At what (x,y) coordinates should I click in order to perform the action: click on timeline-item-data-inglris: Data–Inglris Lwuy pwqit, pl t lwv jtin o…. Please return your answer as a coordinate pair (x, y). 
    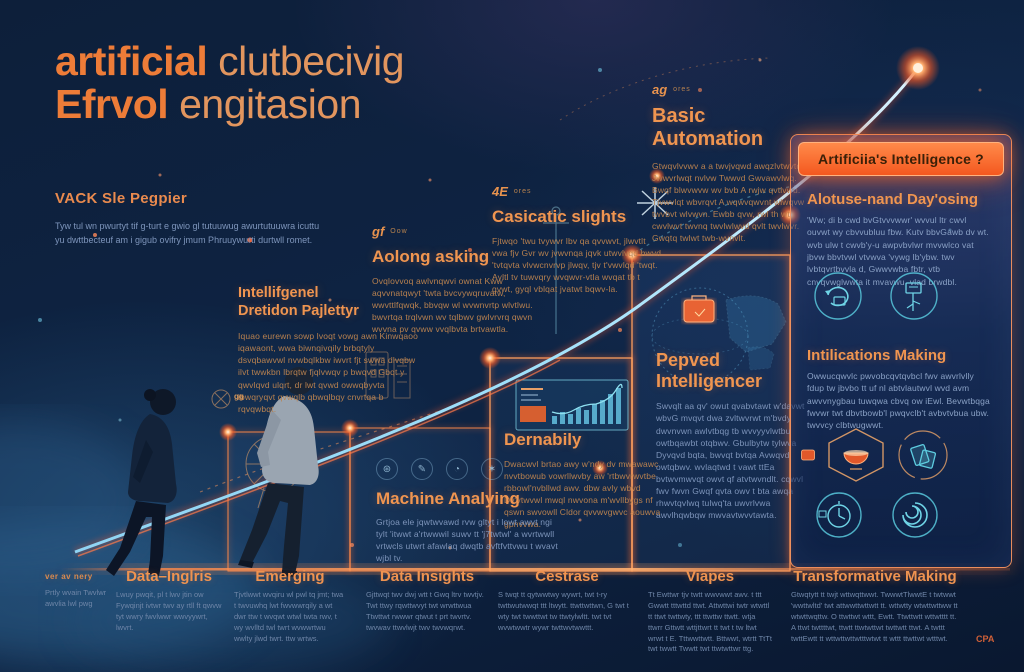
    Looking at the image, I should click on (169, 601).